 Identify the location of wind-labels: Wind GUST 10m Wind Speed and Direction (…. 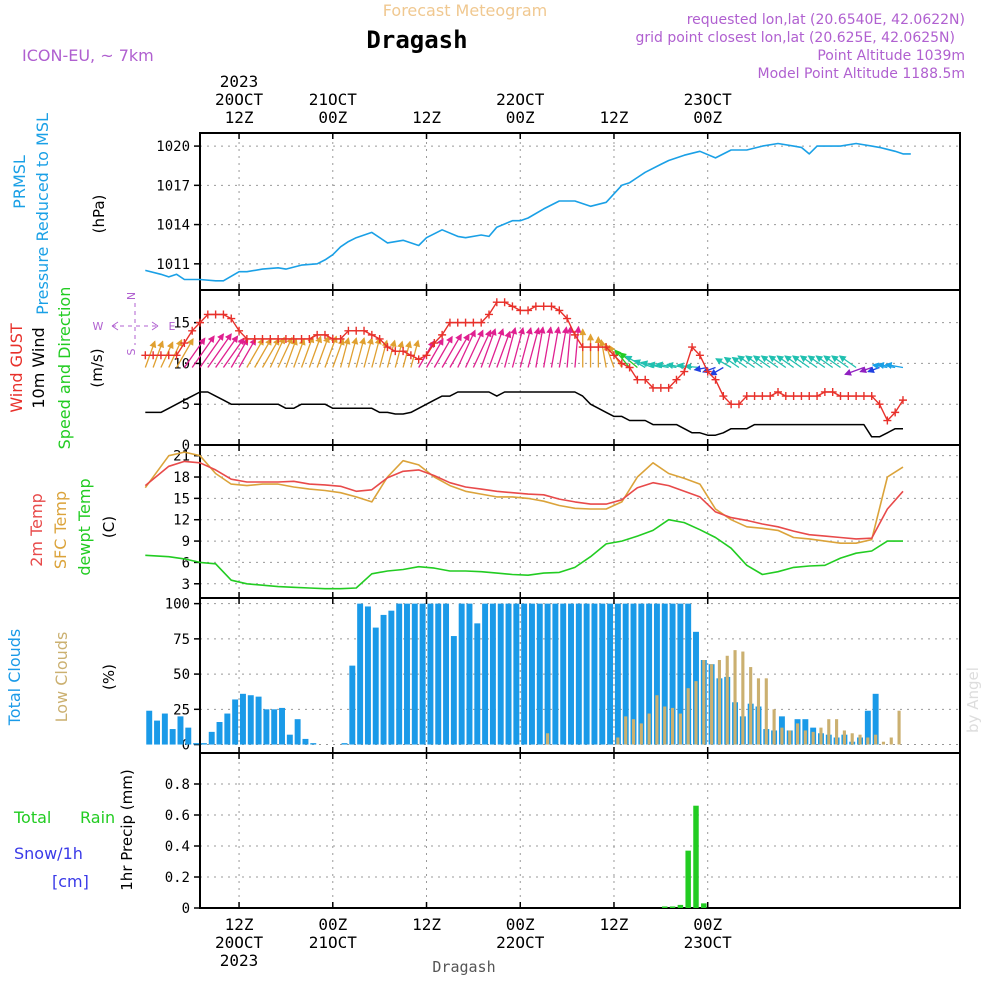
(91, 368).